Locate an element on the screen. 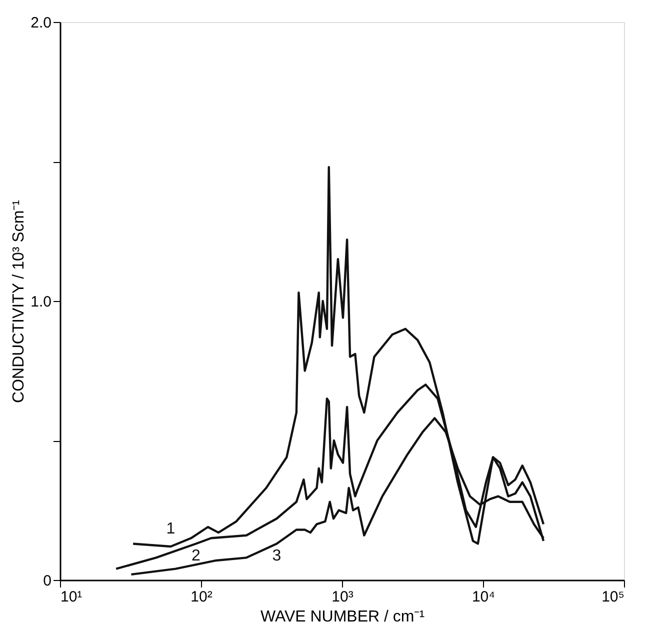  x-tick-label: 10⁵ is located at coordinates (613, 597).